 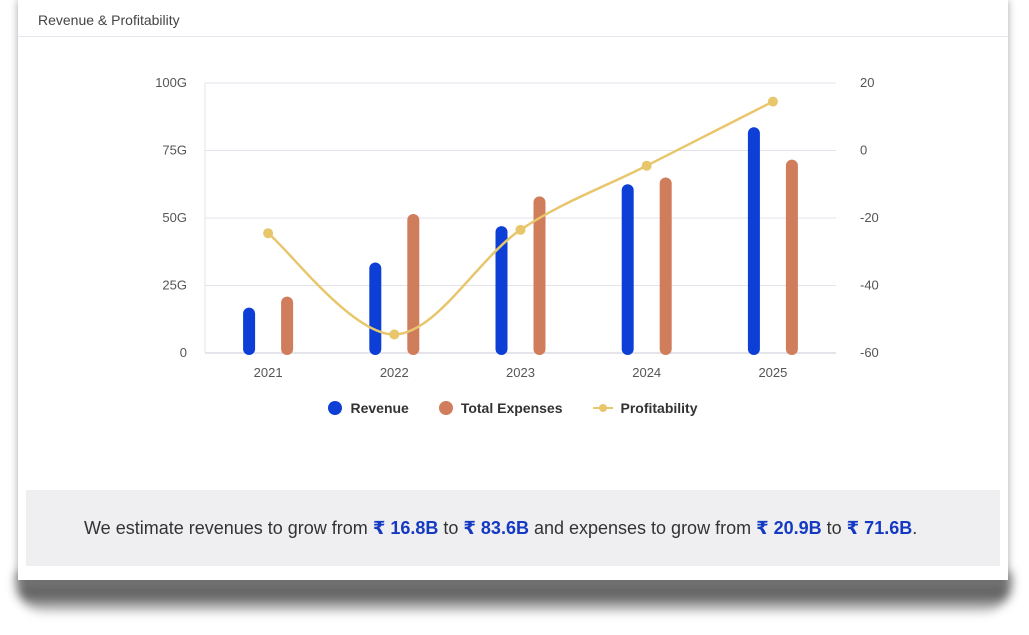 What do you see at coordinates (834, 527) in the screenshot?
I see `summary-to-2: to` at bounding box center [834, 527].